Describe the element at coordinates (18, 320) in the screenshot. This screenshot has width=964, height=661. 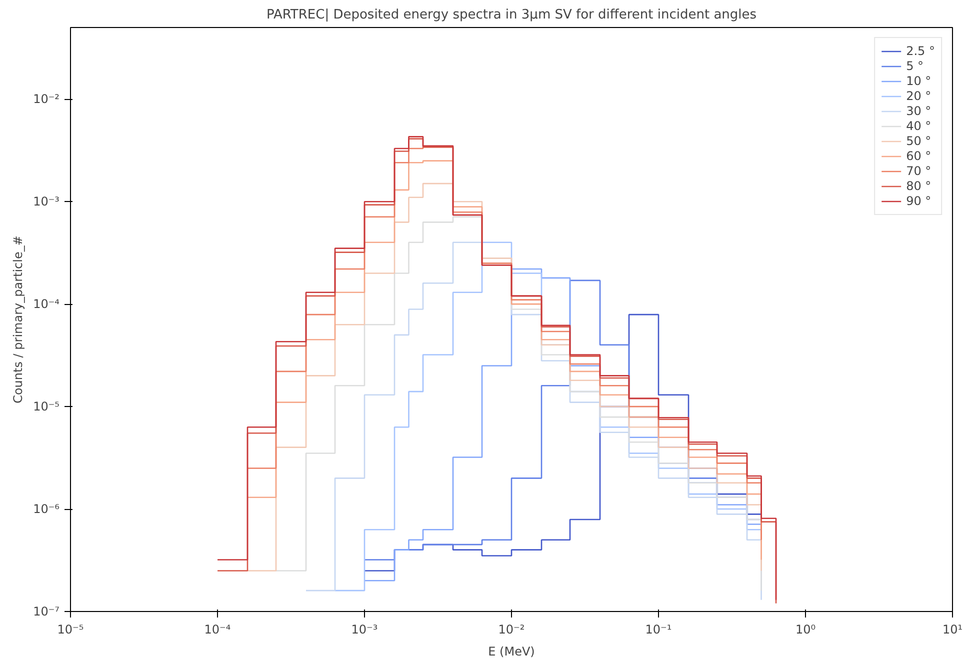
I see `y-axis-title: Counts / primary_particle_#` at that location.